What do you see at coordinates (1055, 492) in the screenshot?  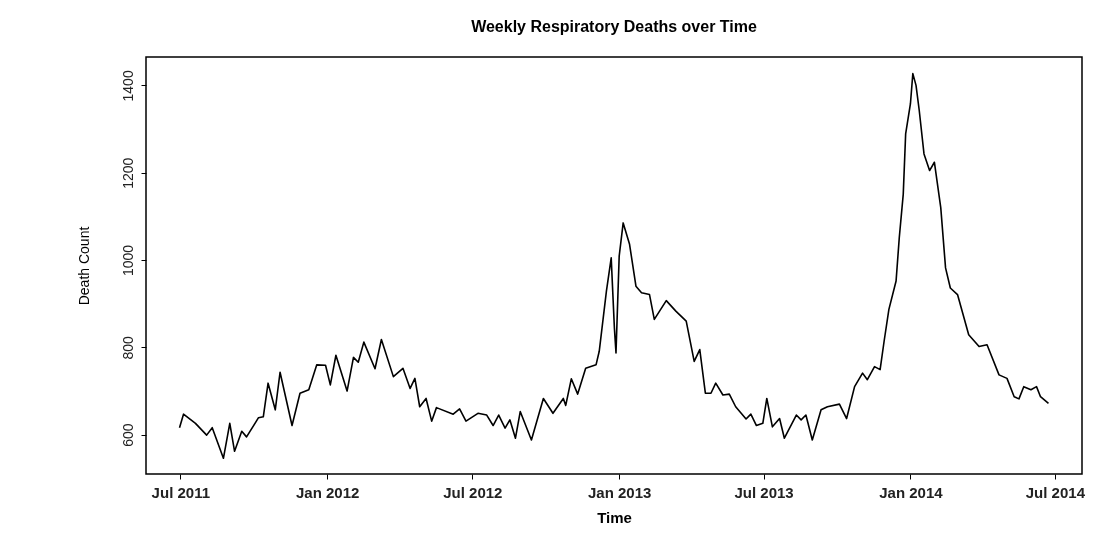 I see `x-tick-label: Jul 2014` at bounding box center [1055, 492].